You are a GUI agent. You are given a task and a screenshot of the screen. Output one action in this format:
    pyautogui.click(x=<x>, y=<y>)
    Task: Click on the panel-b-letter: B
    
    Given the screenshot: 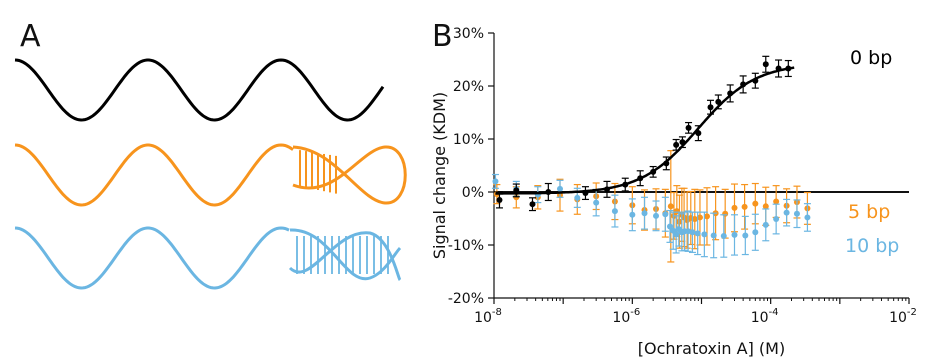 What is the action you would take?
    pyautogui.click(x=442, y=36)
    